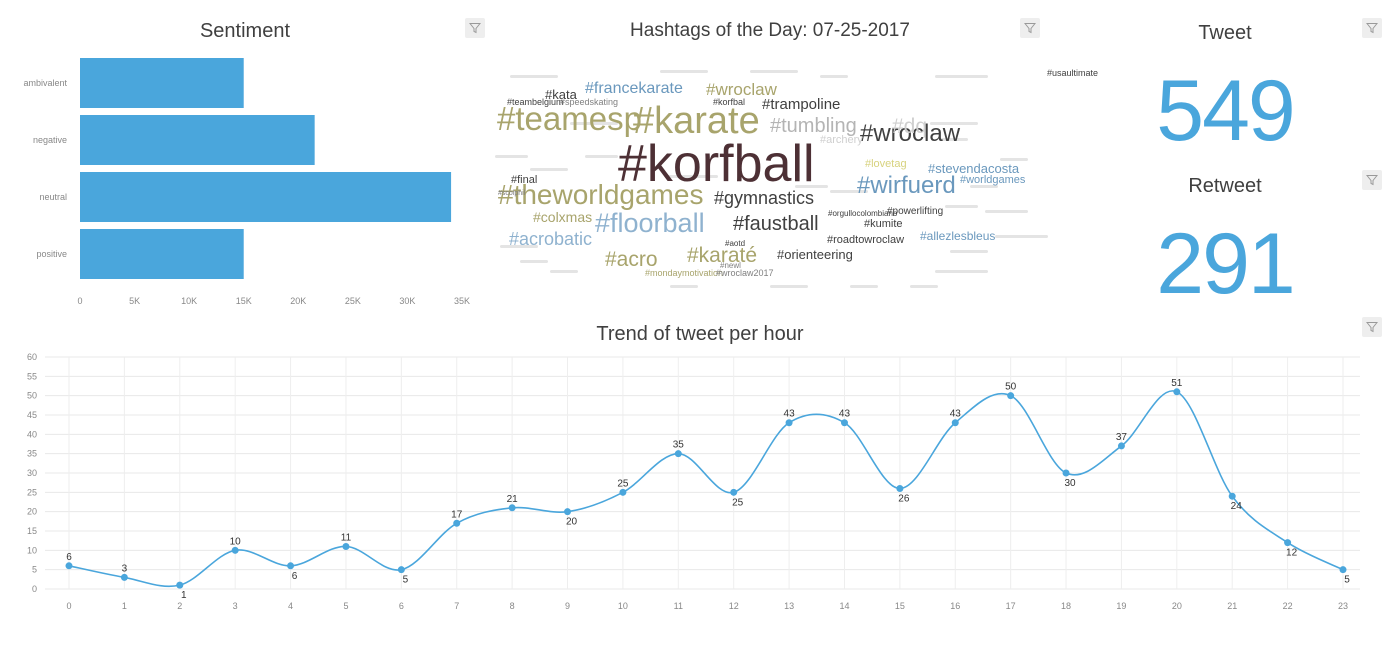 The image size is (1400, 645). What do you see at coordinates (866, 240) in the screenshot?
I see `hashtag-word: #roadtowroclaw` at bounding box center [866, 240].